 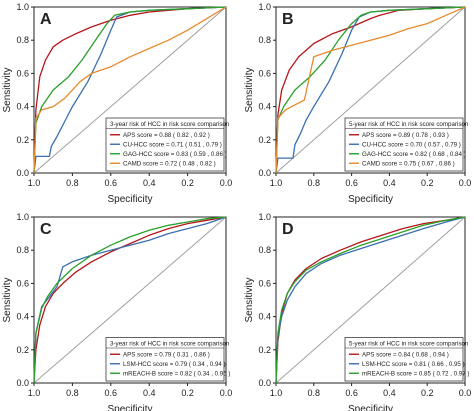 What do you see at coordinates (174, 364) in the screenshot?
I see `legend-entry: LSM-HCC score = 0.79 ( 0.34 , 0.94 )` at bounding box center [174, 364].